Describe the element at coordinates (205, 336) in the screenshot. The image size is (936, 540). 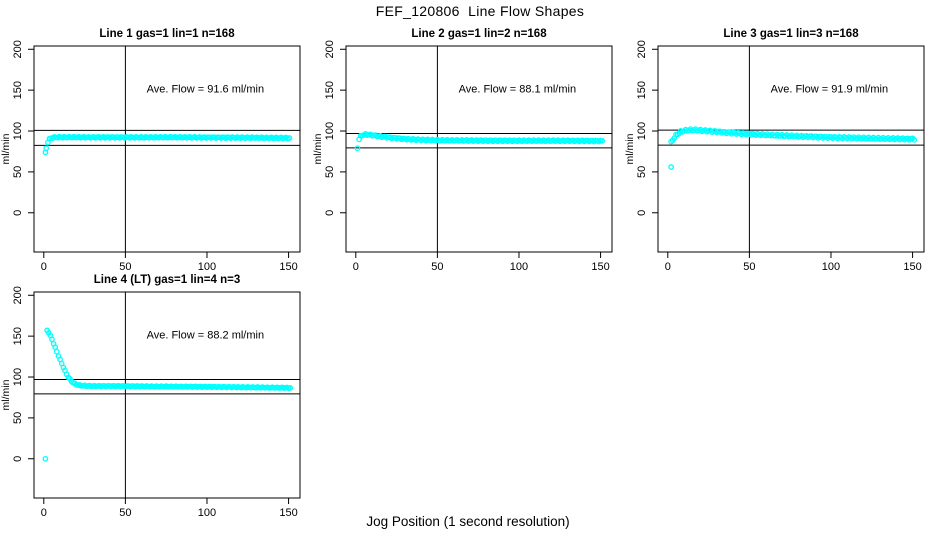
I see `ave-flow-annotation: Ave. Flow = 88.2 ml/min` at that location.